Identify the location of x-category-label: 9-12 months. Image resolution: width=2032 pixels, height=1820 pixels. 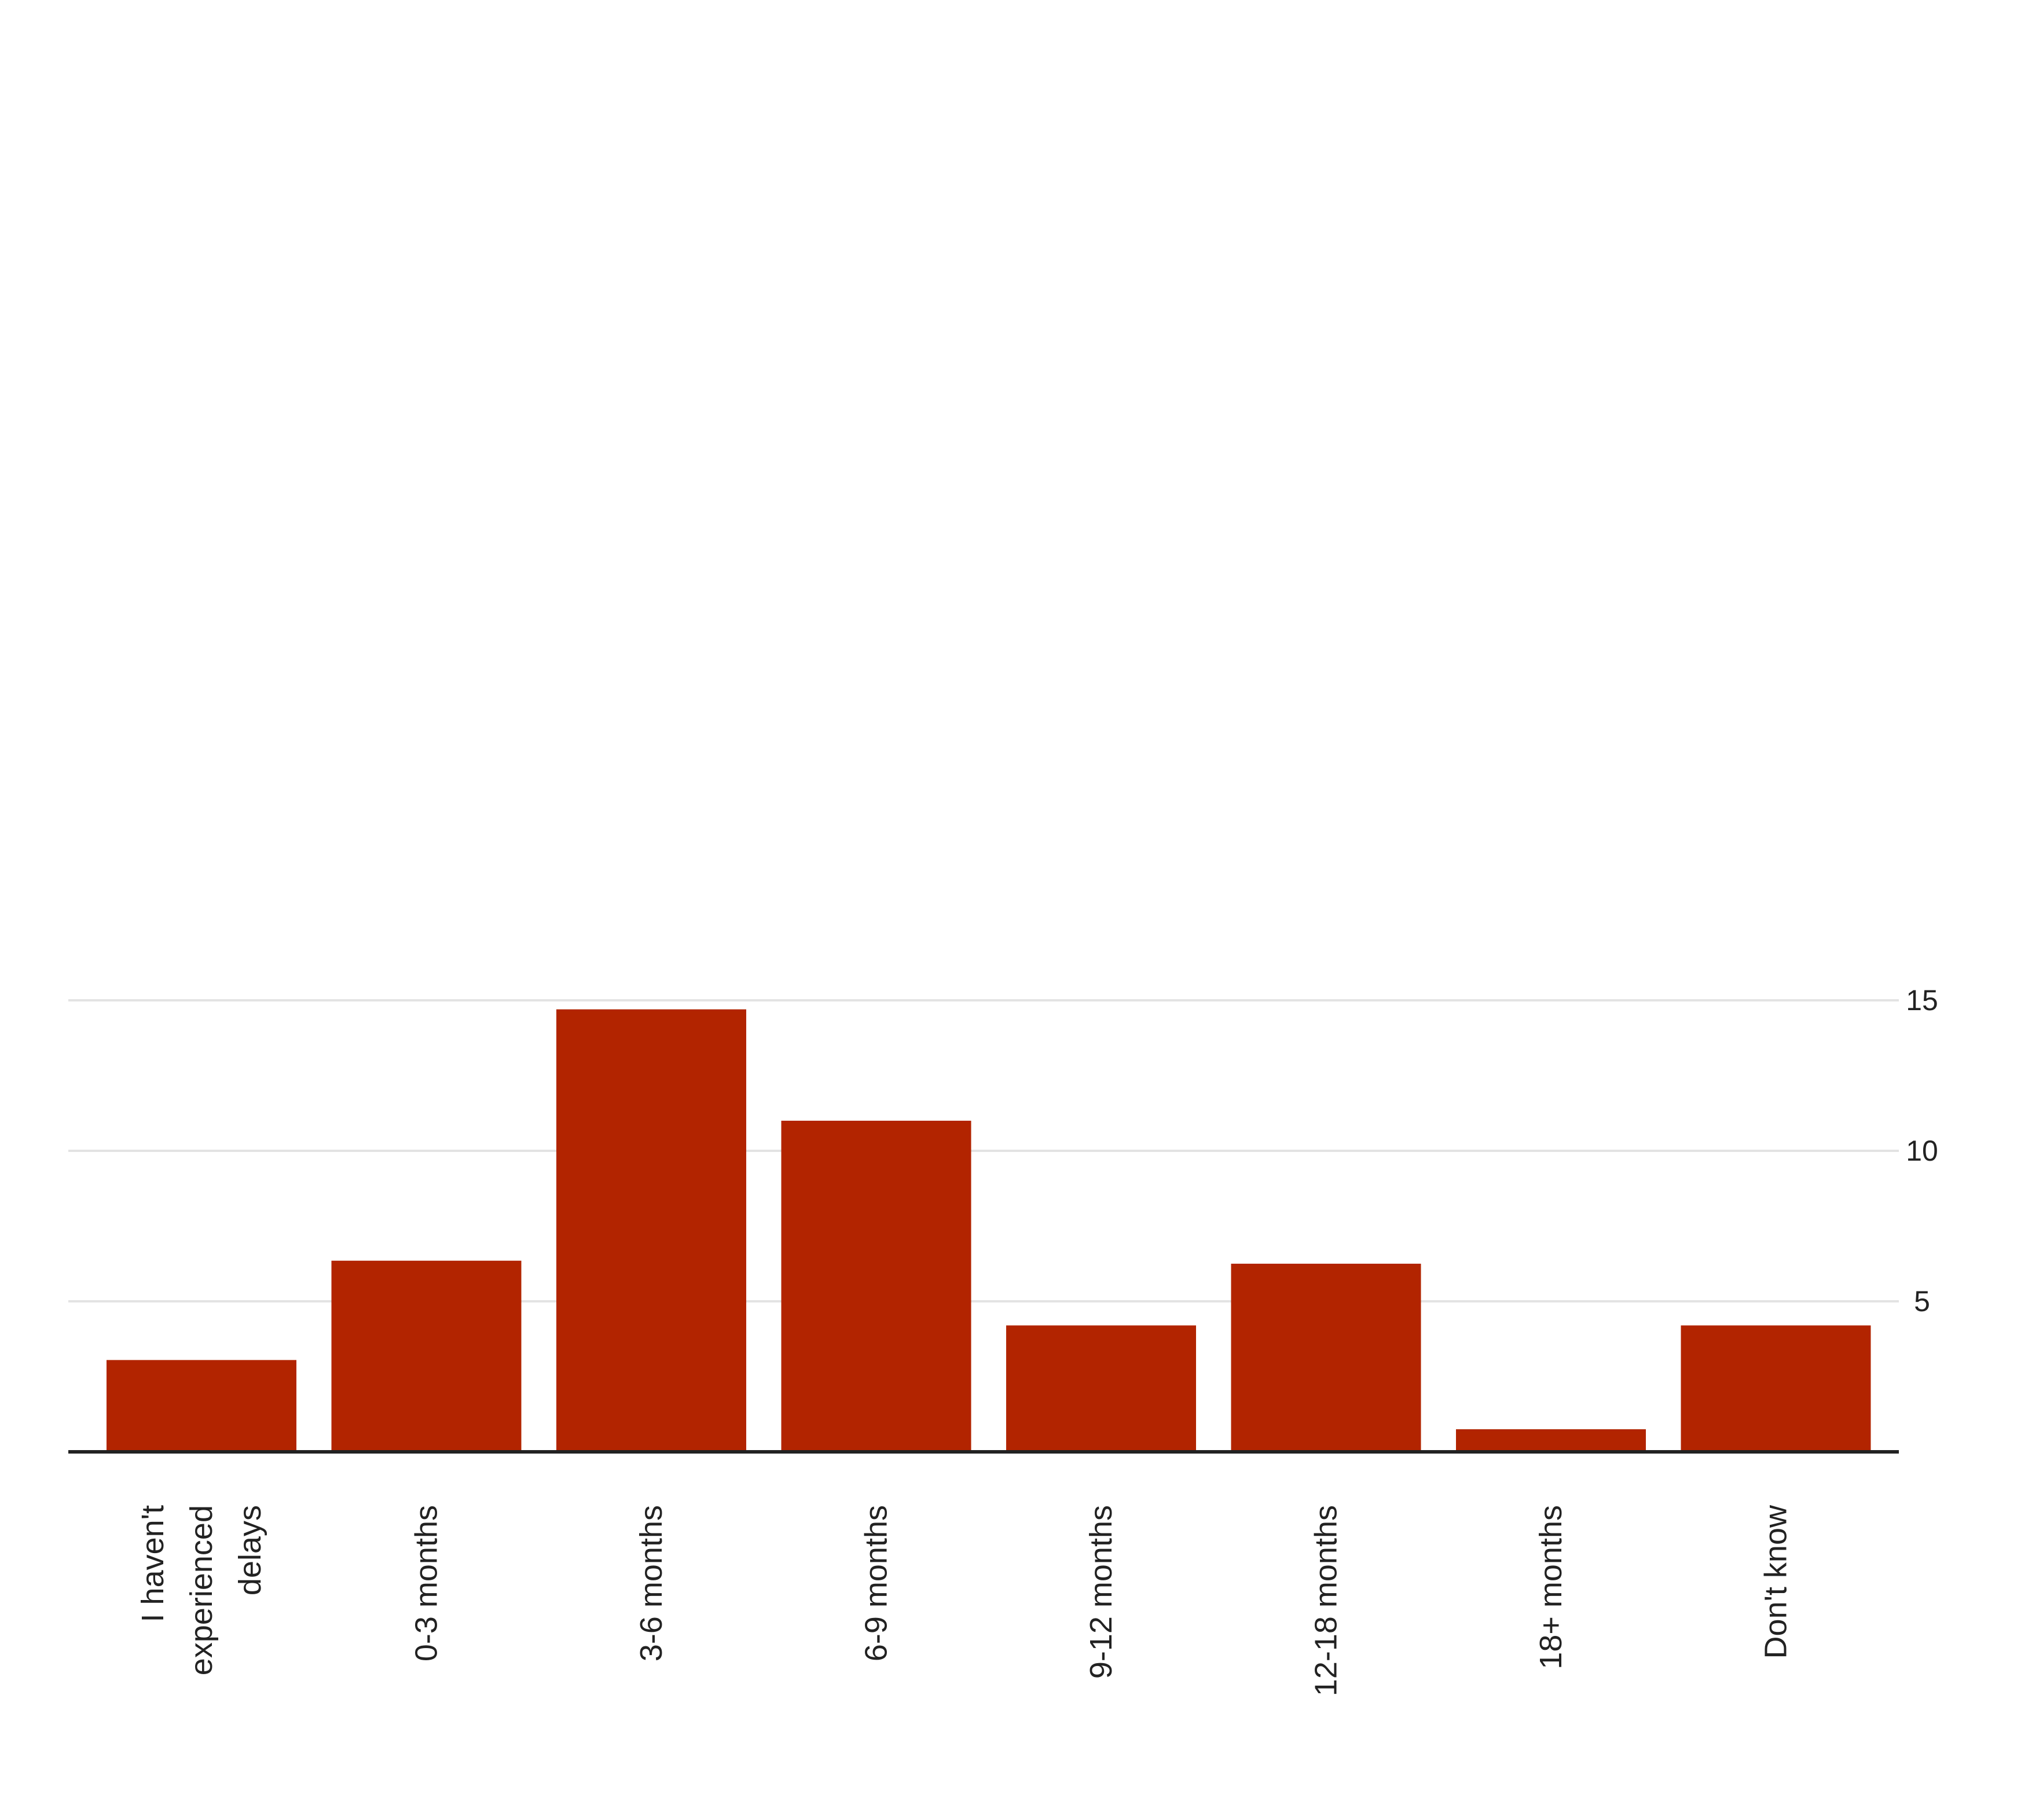
(1101, 1592).